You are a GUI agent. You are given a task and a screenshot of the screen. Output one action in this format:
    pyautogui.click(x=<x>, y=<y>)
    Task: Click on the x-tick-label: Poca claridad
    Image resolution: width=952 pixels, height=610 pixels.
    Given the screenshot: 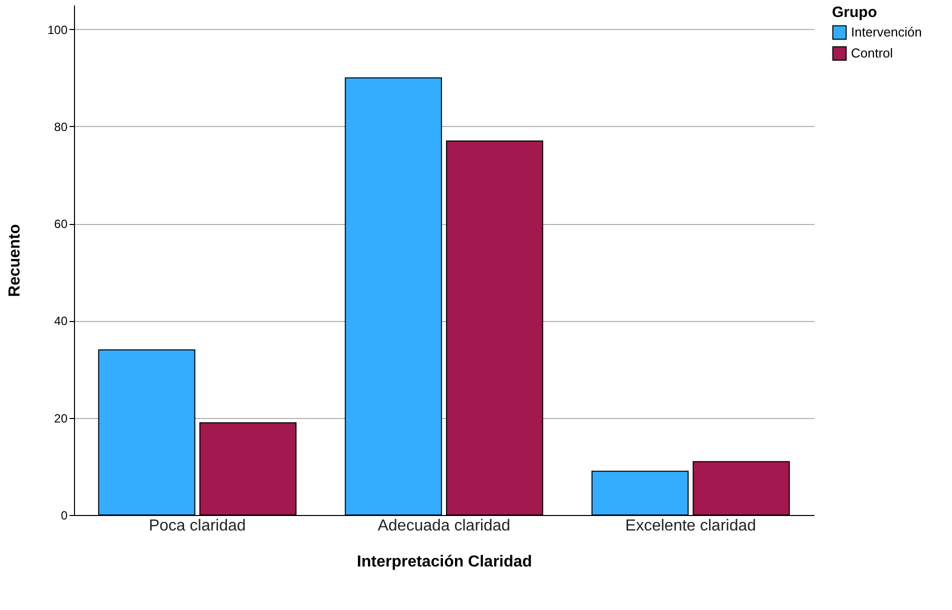 What is the action you would take?
    pyautogui.click(x=197, y=526)
    